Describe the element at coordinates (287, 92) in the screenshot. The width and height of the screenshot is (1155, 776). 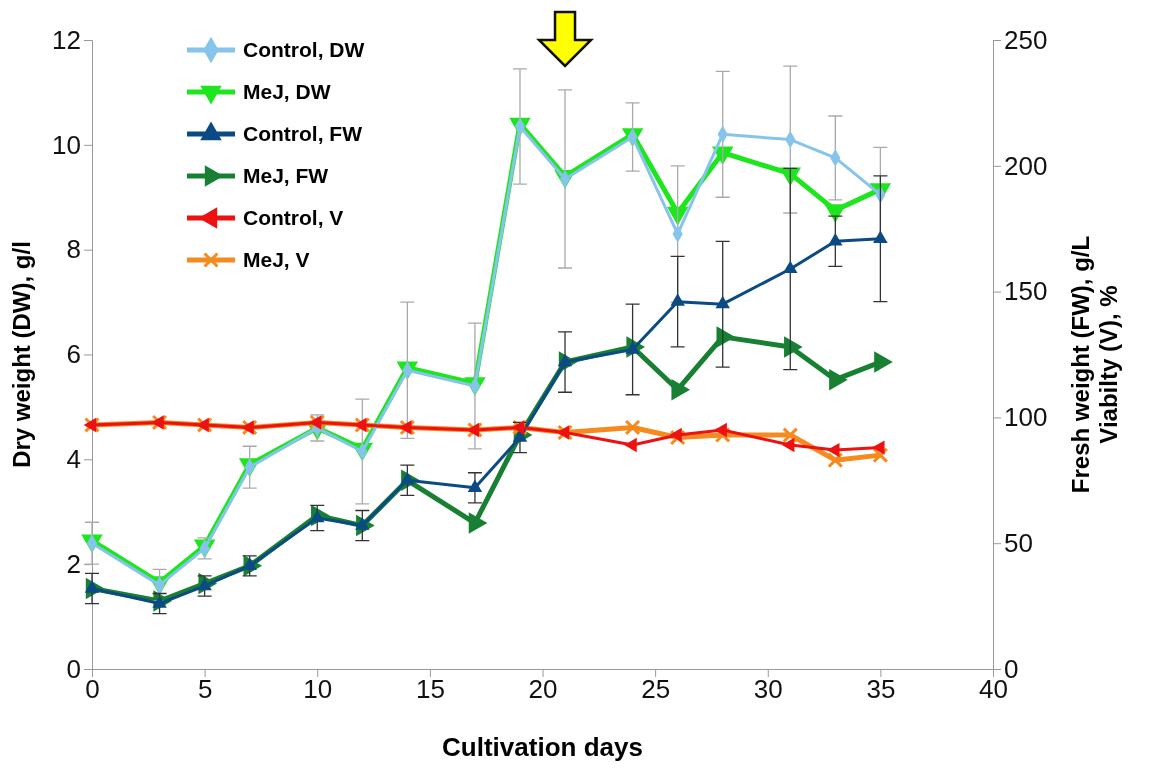
I see `legend-label: MeJ, DW` at that location.